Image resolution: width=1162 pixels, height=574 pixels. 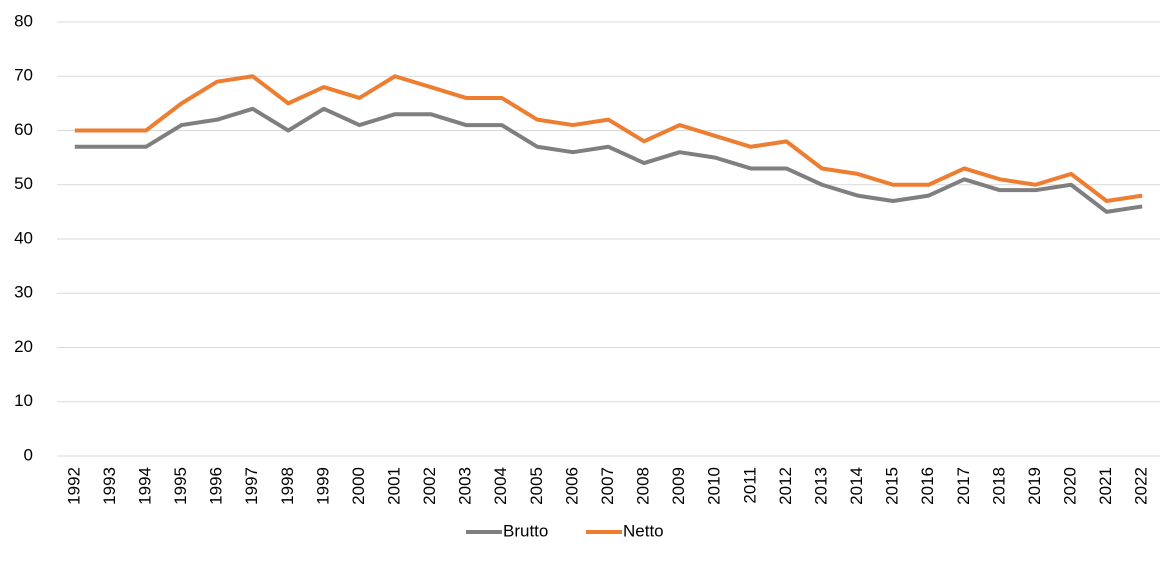 I want to click on x-tick-label: 2015, so click(x=892, y=486).